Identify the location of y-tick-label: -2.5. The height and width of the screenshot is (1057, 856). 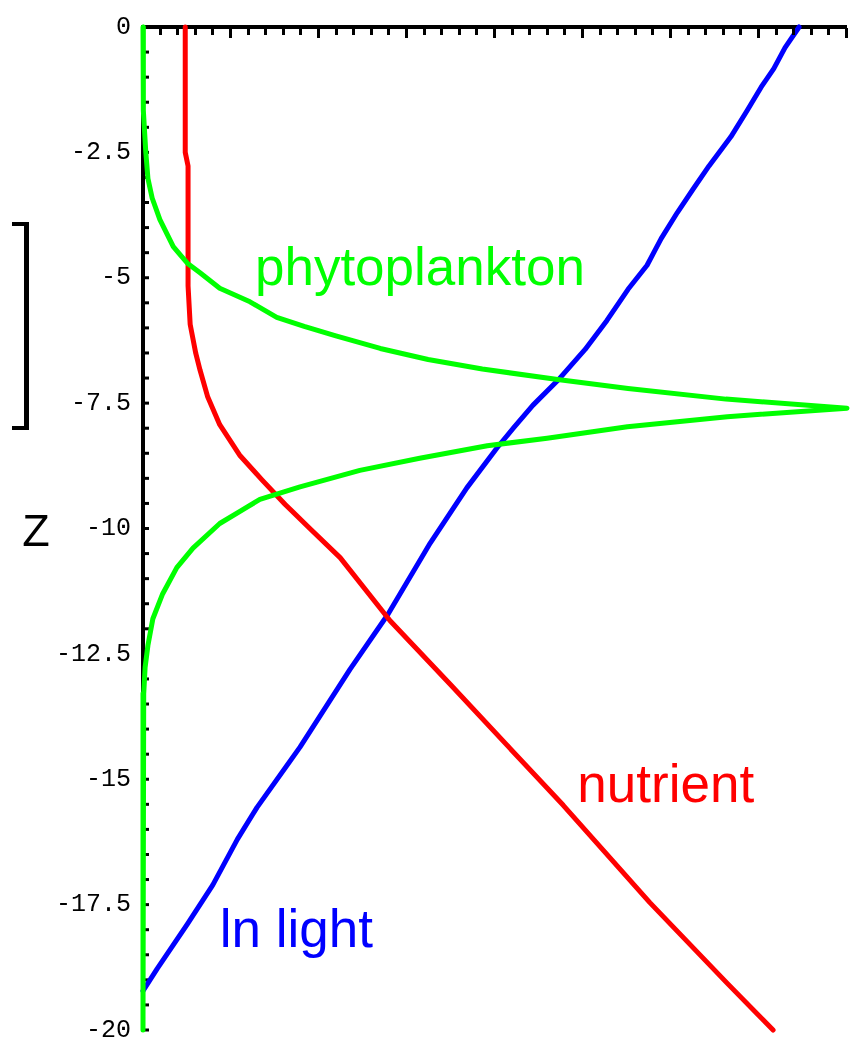
(100, 152).